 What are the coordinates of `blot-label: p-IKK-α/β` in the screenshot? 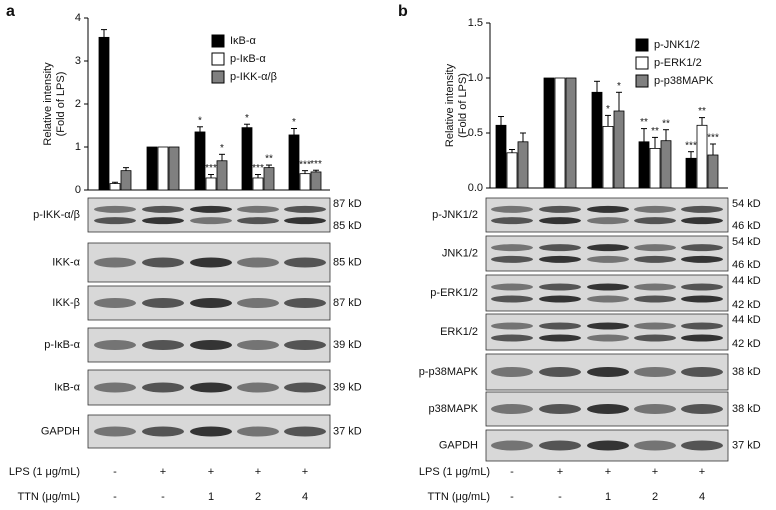 It's located at (56, 215).